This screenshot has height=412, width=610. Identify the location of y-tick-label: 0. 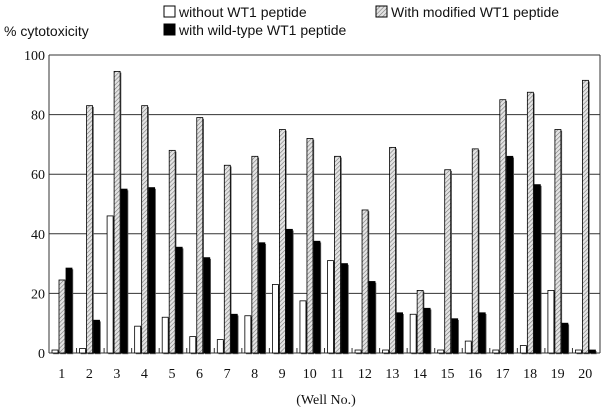
(41, 354).